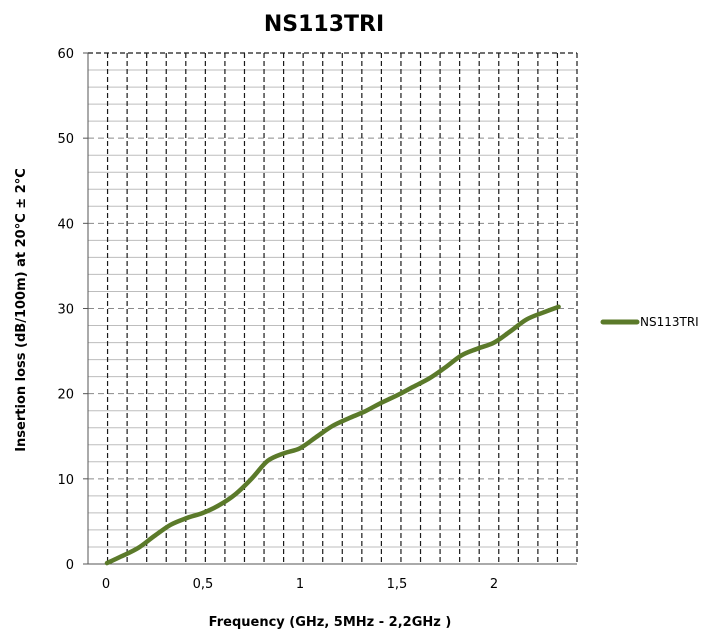 Image resolution: width=705 pixels, height=635 pixels. What do you see at coordinates (21, 310) in the screenshot?
I see `y-axis-label: Insertion loss (dB/100m) at 20°C ± 2°C` at bounding box center [21, 310].